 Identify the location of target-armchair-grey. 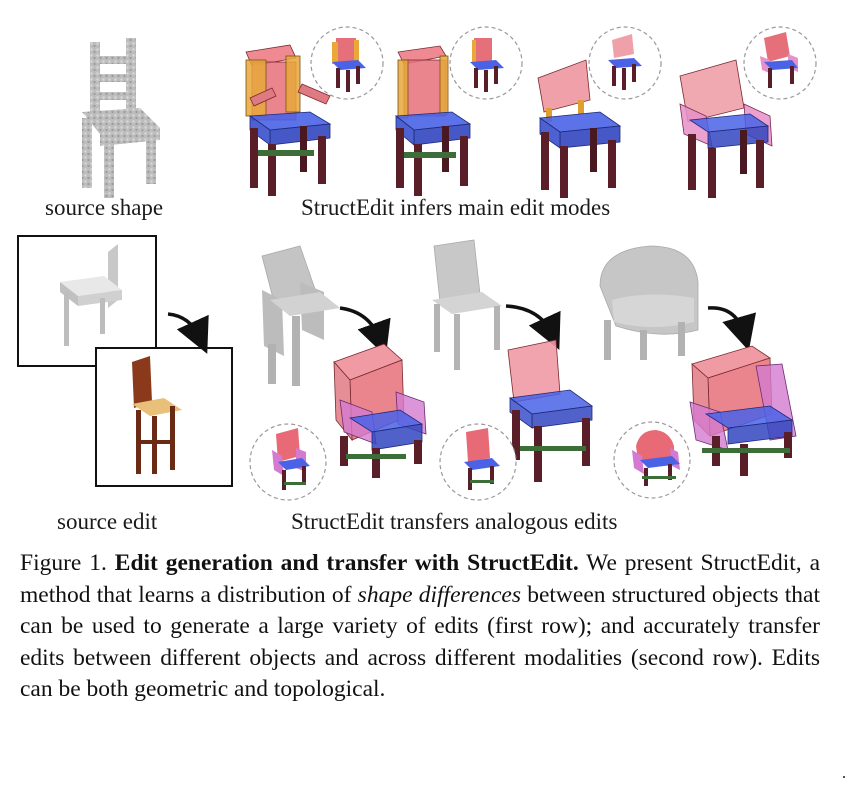
(300, 315).